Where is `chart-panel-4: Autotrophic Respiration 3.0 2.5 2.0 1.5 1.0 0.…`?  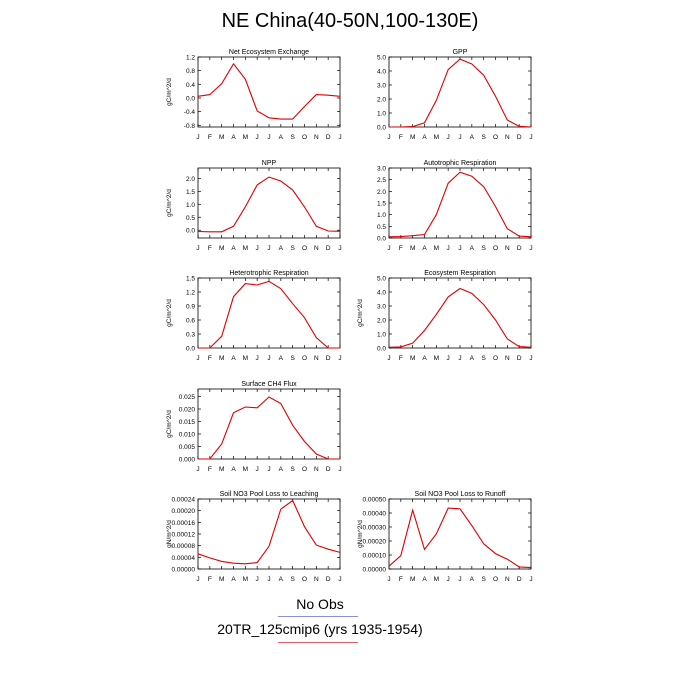 chart-panel-4: Autotrophic Respiration 3.0 2.5 2.0 1.5 1.0 0.… is located at coordinates (455, 206).